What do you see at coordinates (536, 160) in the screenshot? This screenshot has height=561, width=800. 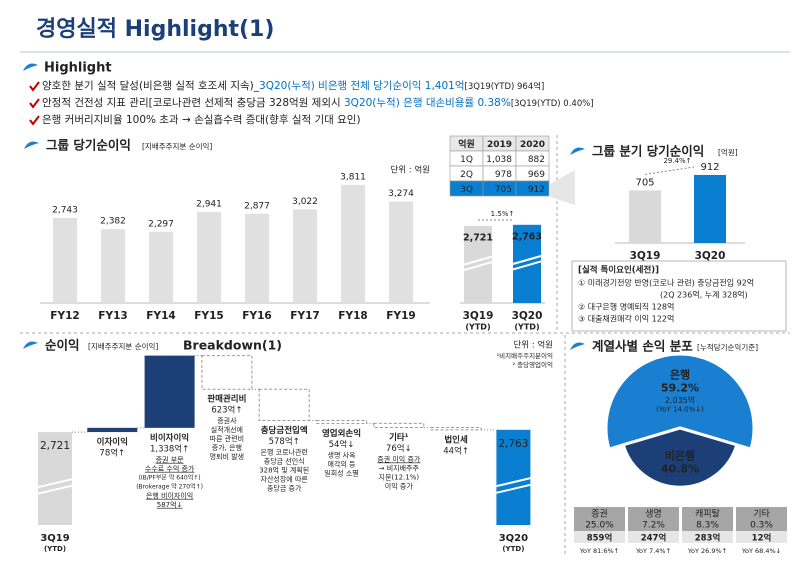 I see `table-cell-text: 882` at bounding box center [536, 160].